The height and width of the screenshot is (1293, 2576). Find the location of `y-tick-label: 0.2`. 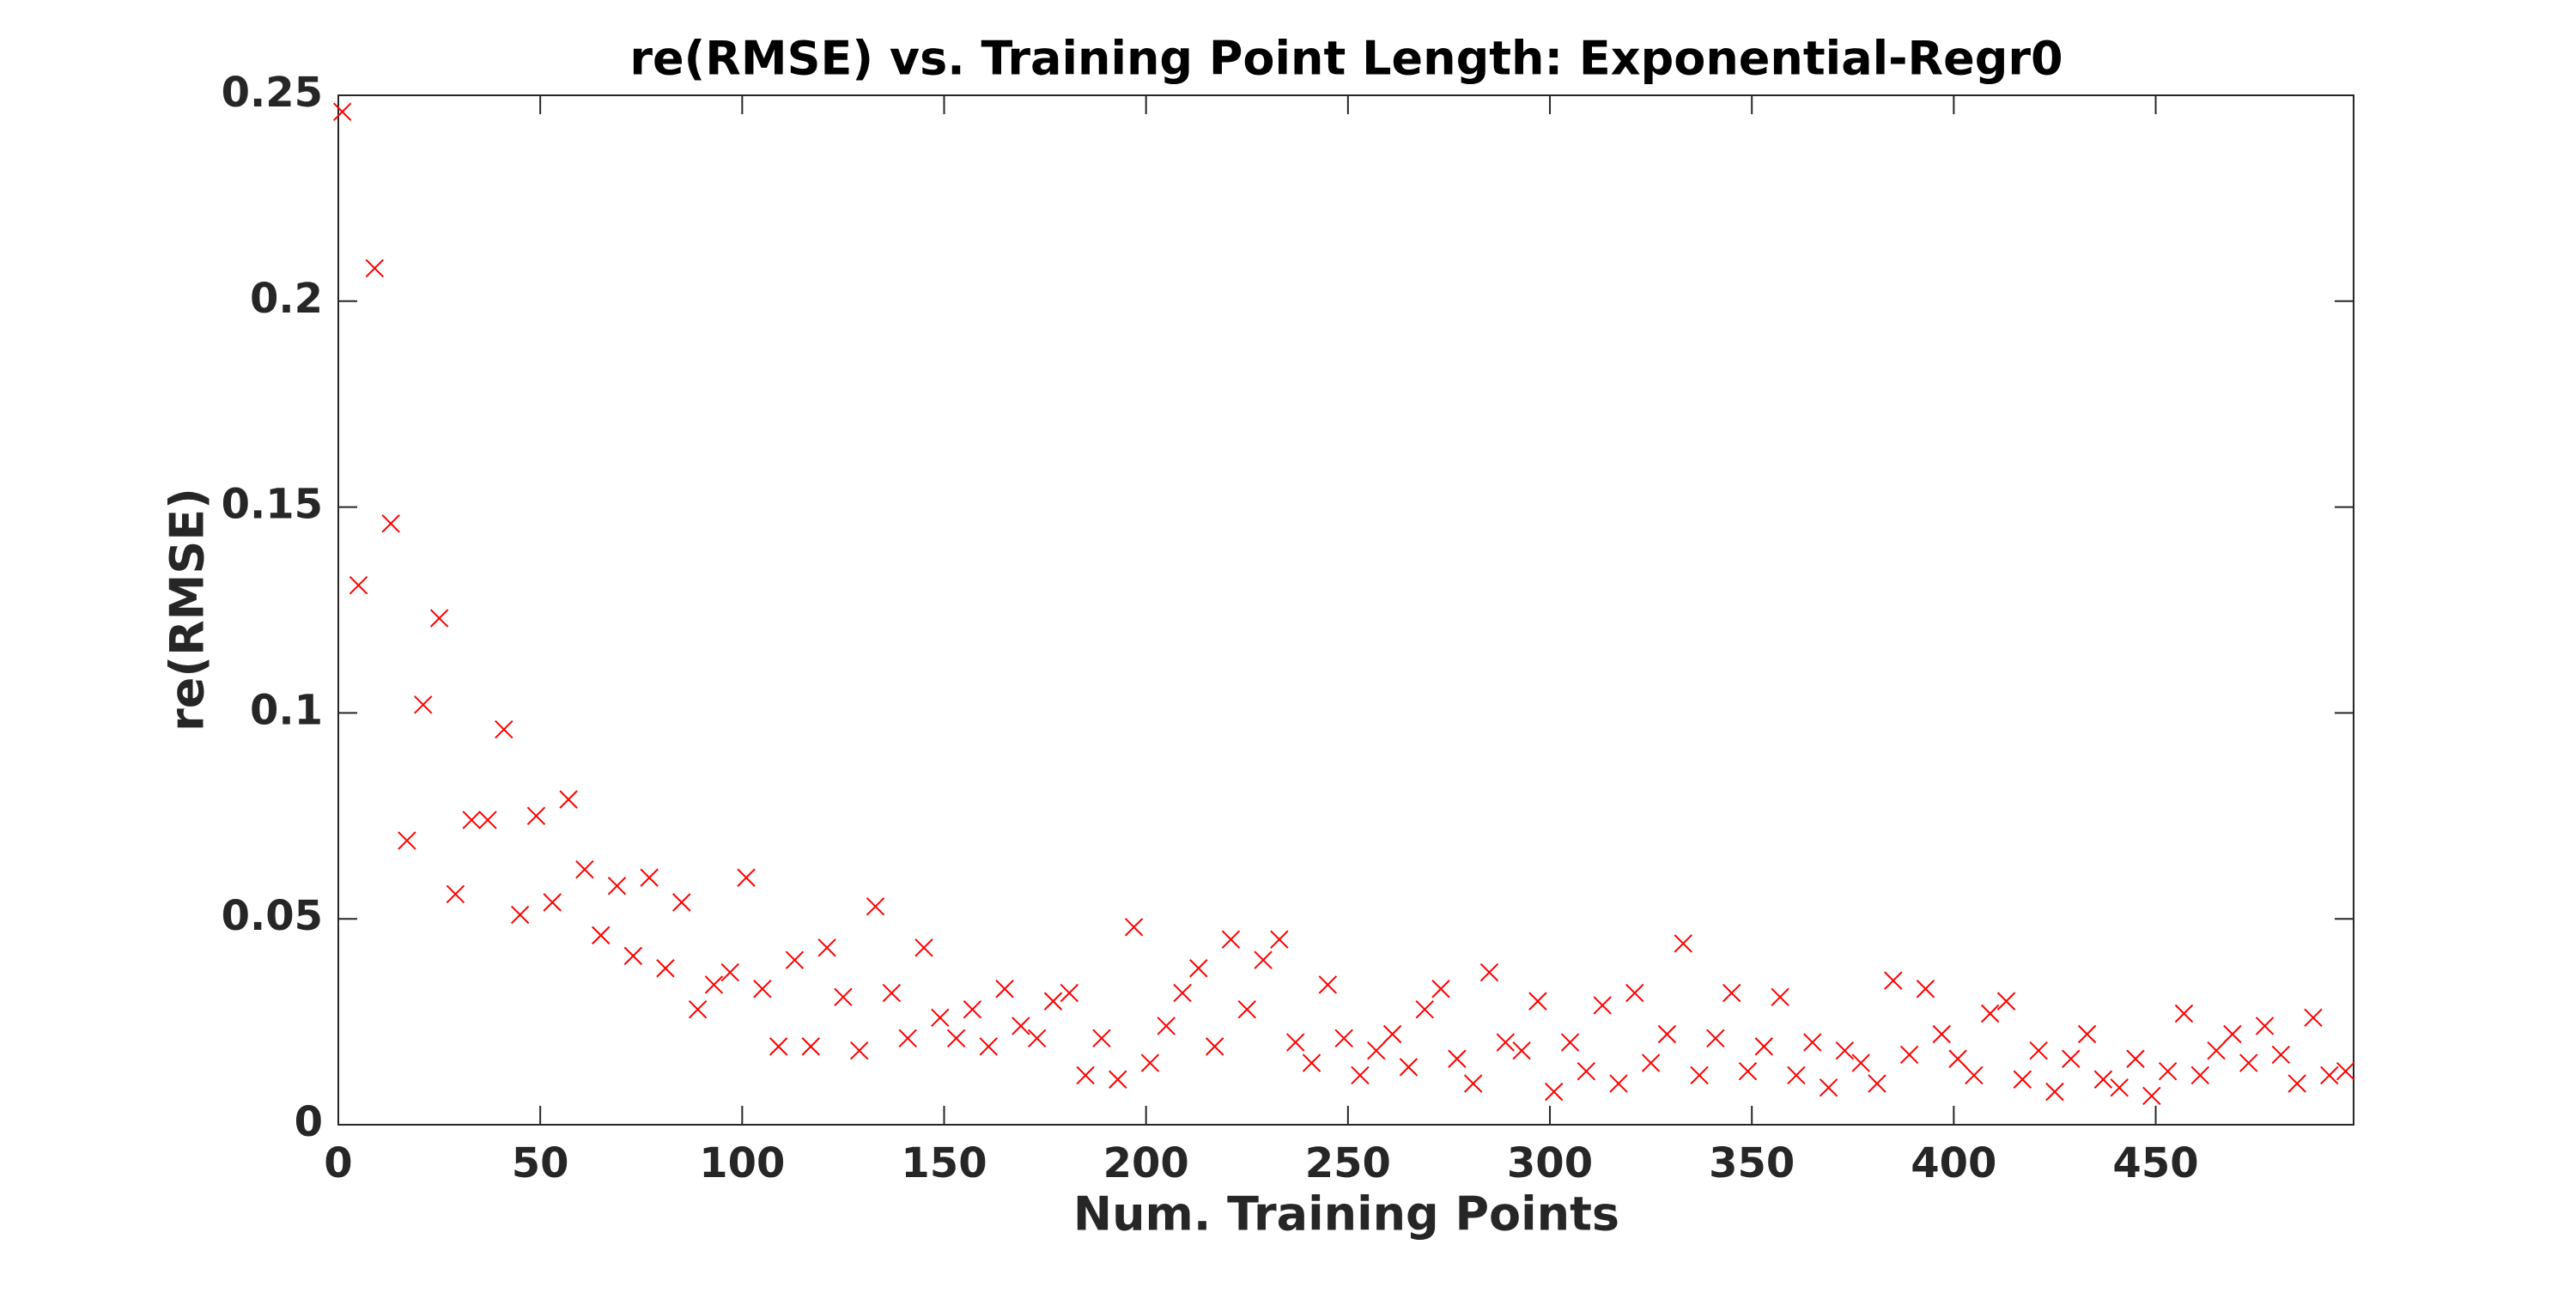

y-tick-label: 0.2 is located at coordinates (286, 299).